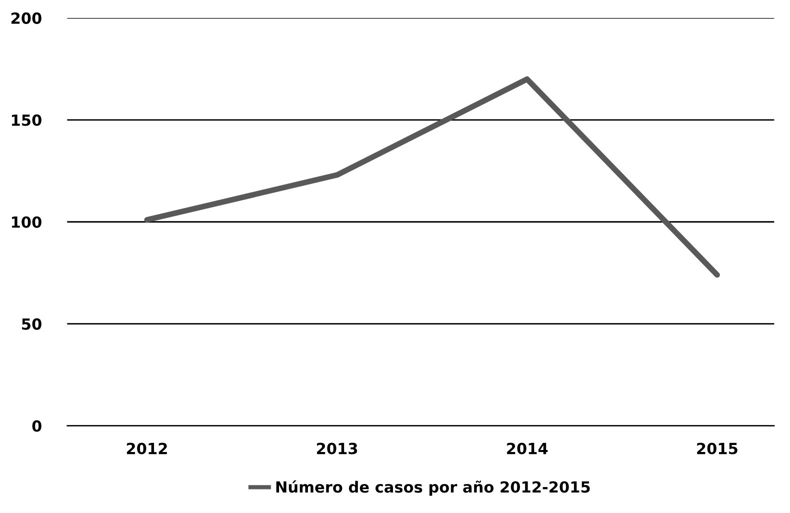 This screenshot has width=790, height=513. What do you see at coordinates (37, 426) in the screenshot?
I see `y-tick-label: 0` at bounding box center [37, 426].